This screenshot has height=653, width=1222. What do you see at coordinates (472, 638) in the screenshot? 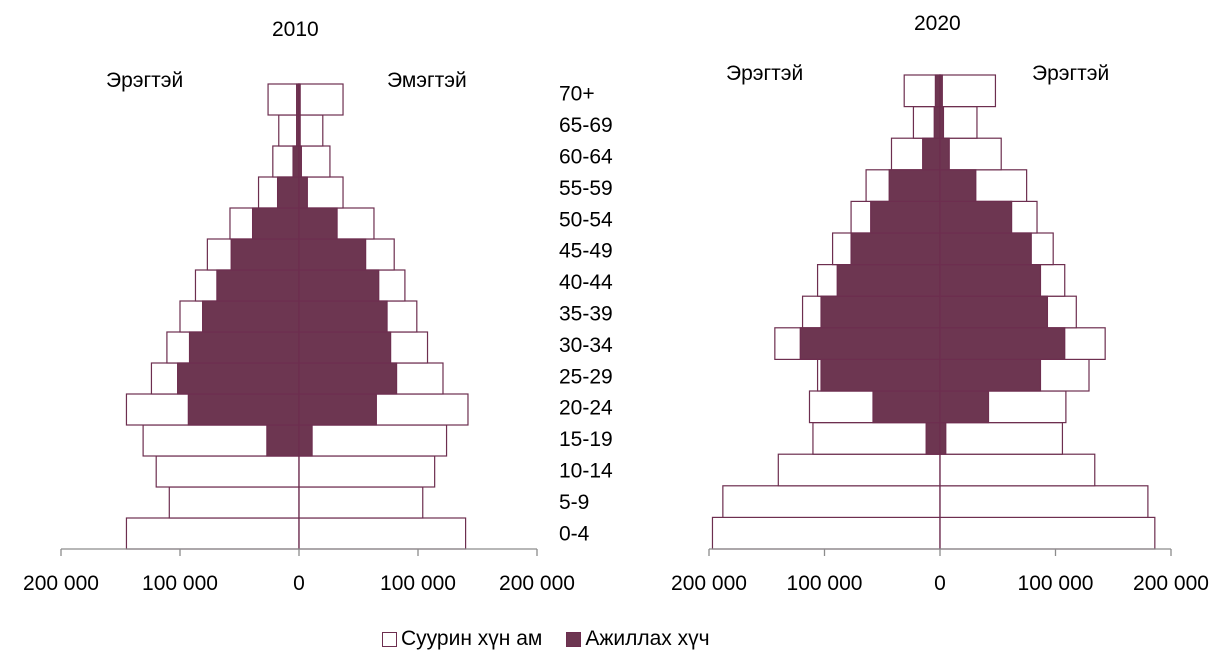
I see `legend-label-population: Суурин хүн ам` at bounding box center [472, 638].